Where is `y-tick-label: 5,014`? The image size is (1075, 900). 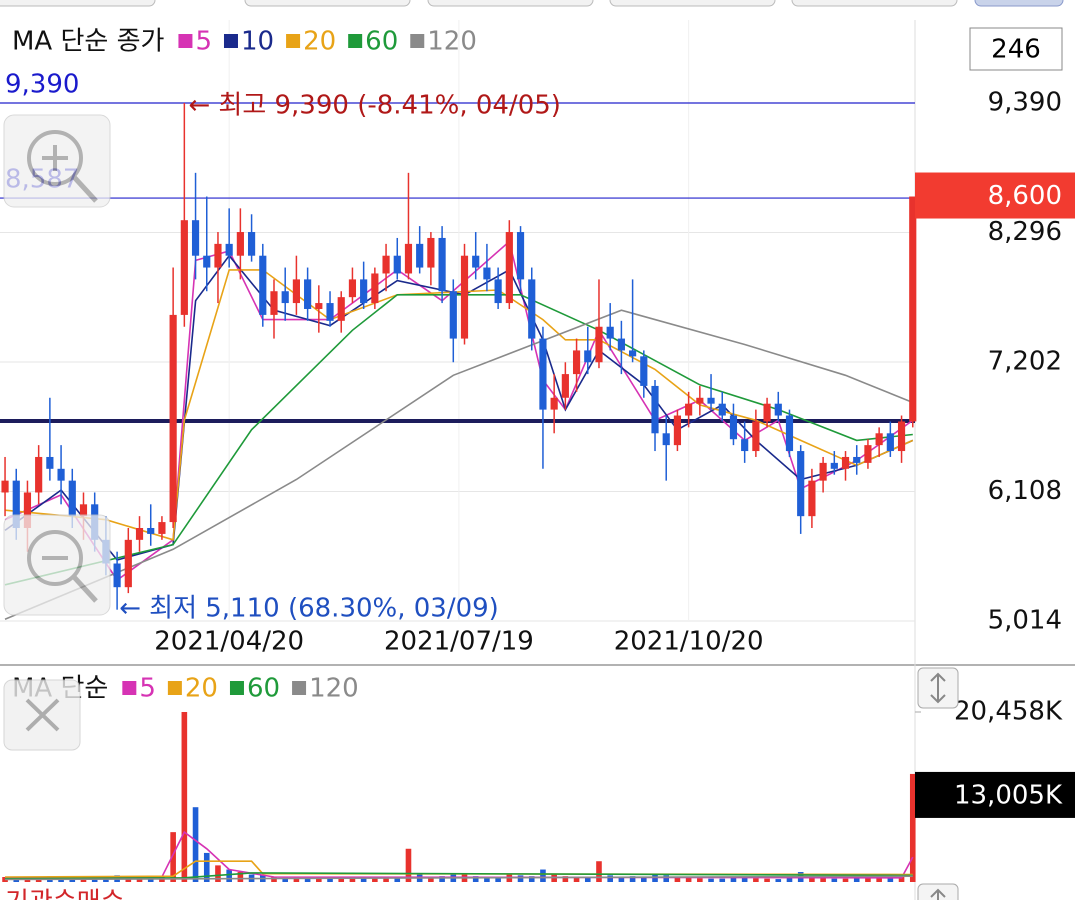 y-tick-label: 5,014 is located at coordinates (1025, 621).